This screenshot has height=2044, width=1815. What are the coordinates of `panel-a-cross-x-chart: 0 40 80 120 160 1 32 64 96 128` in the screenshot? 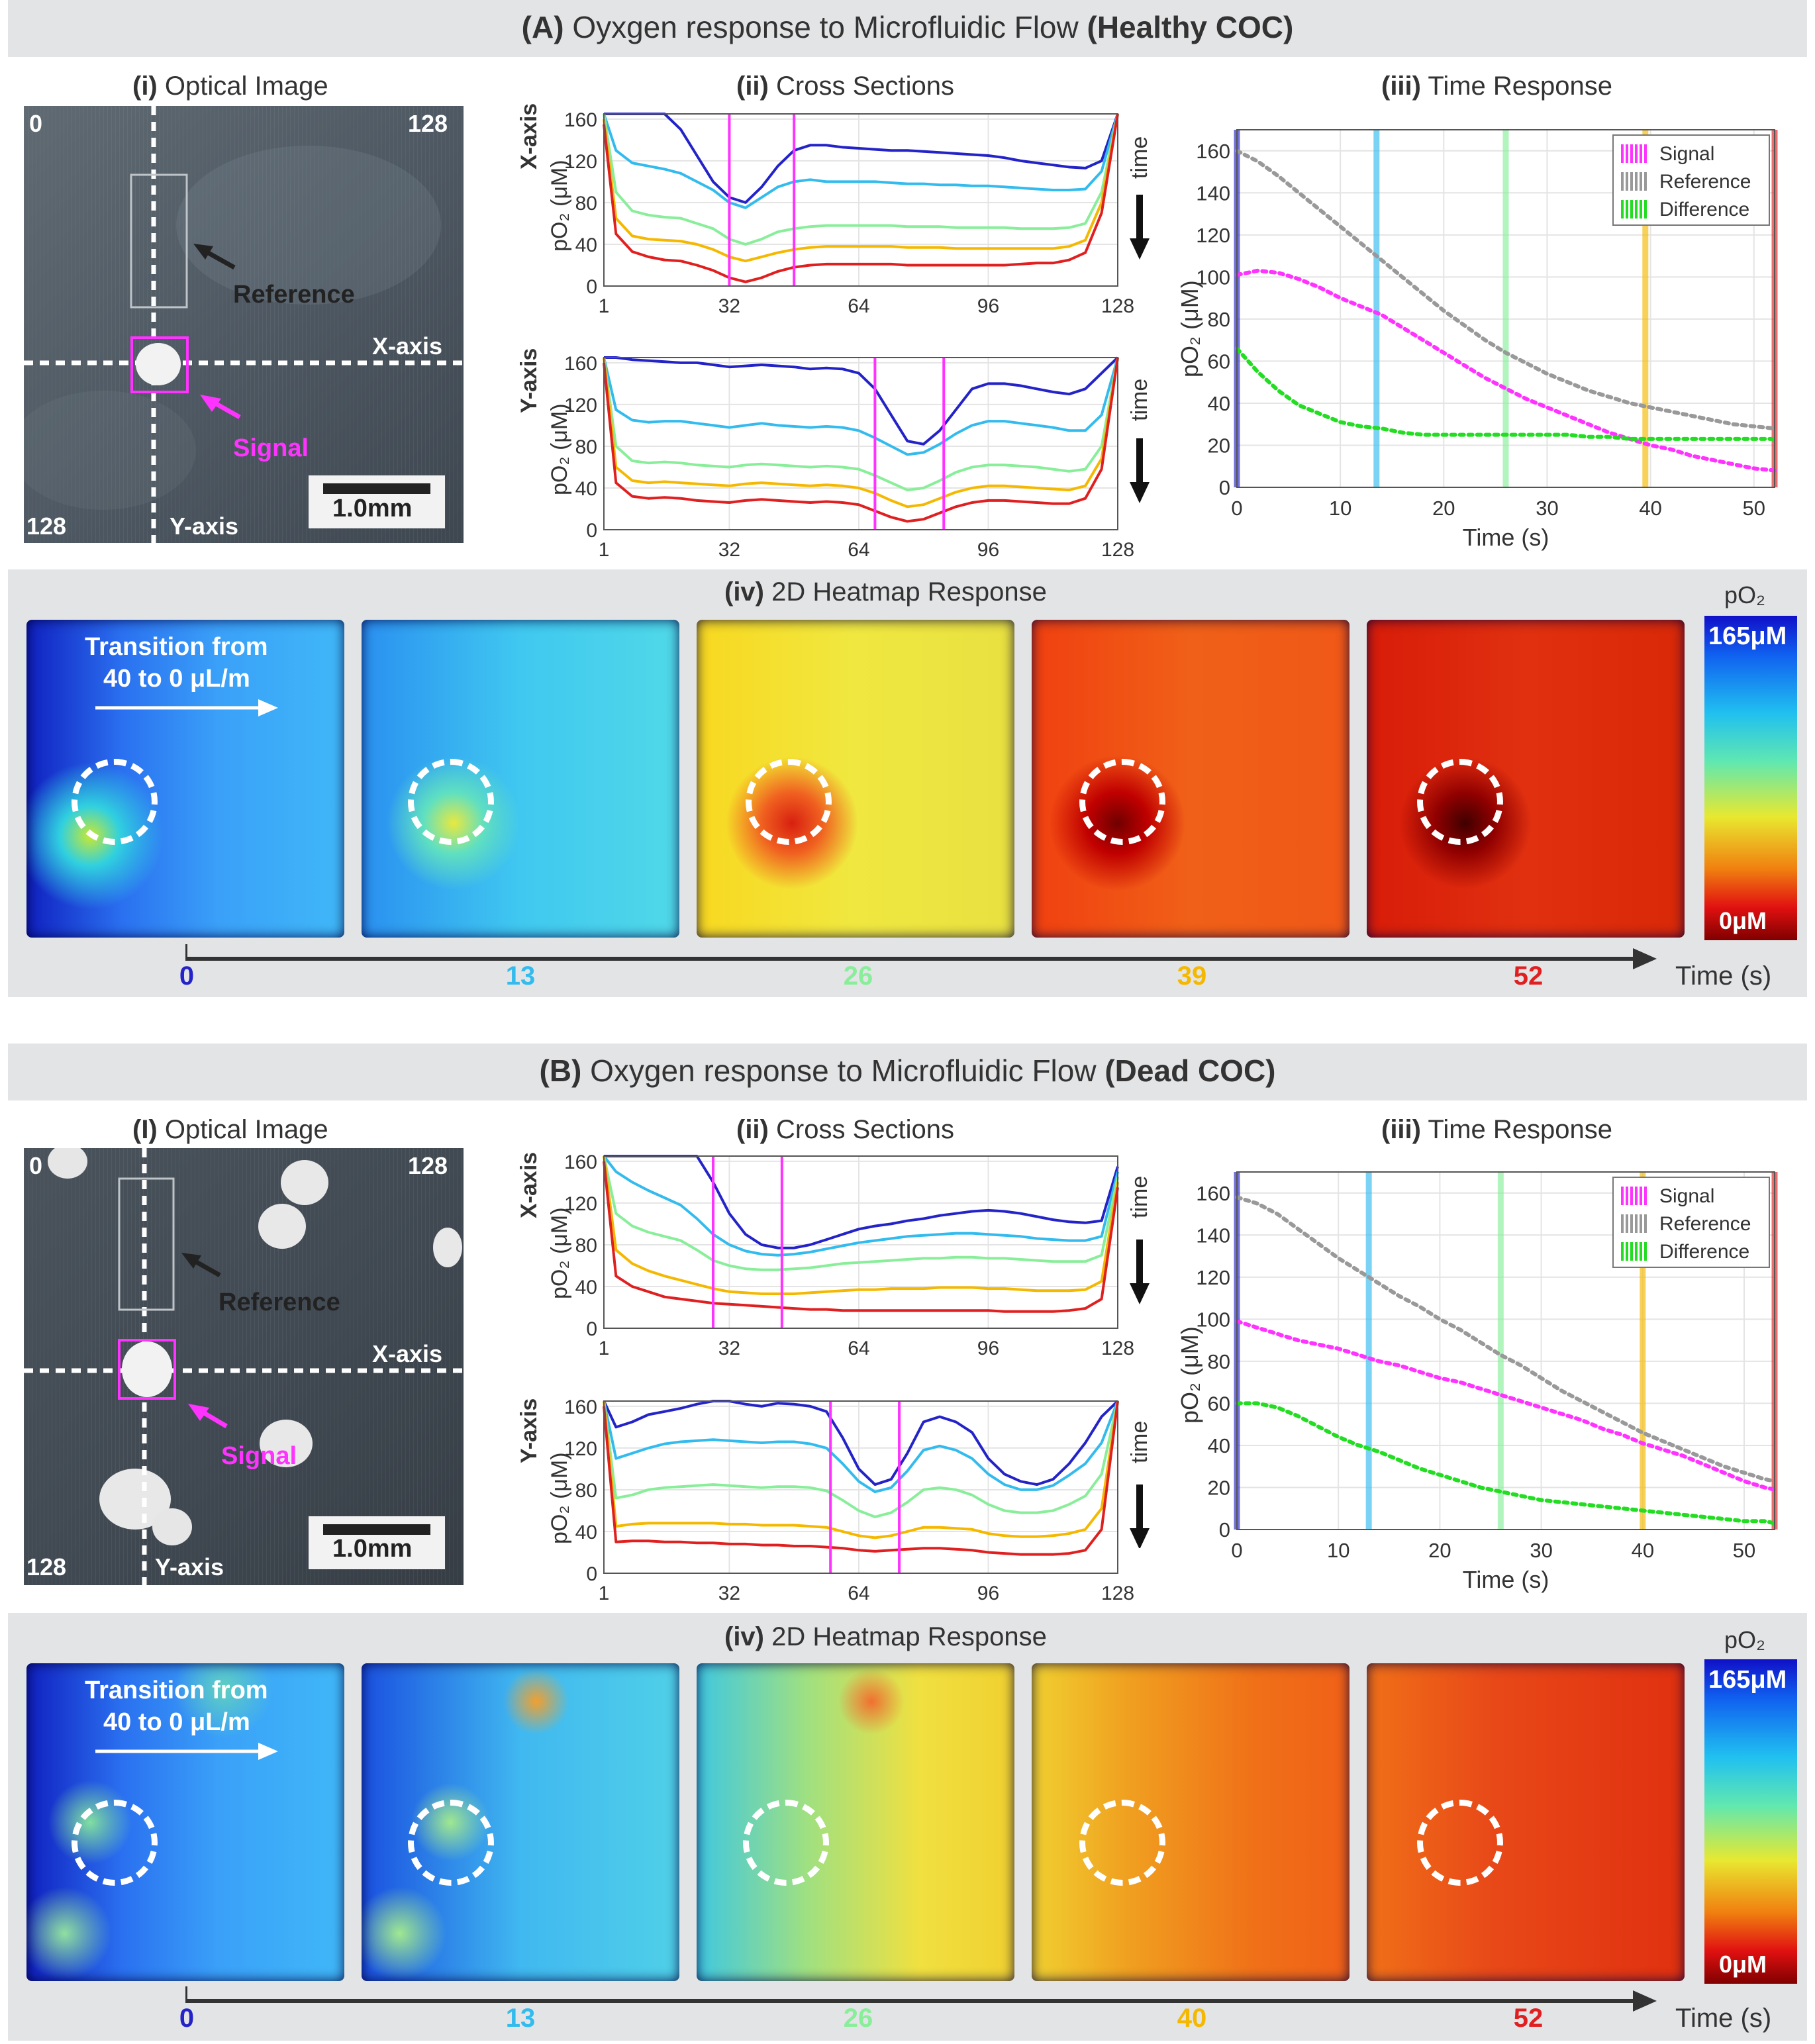 It's located at (849, 213).